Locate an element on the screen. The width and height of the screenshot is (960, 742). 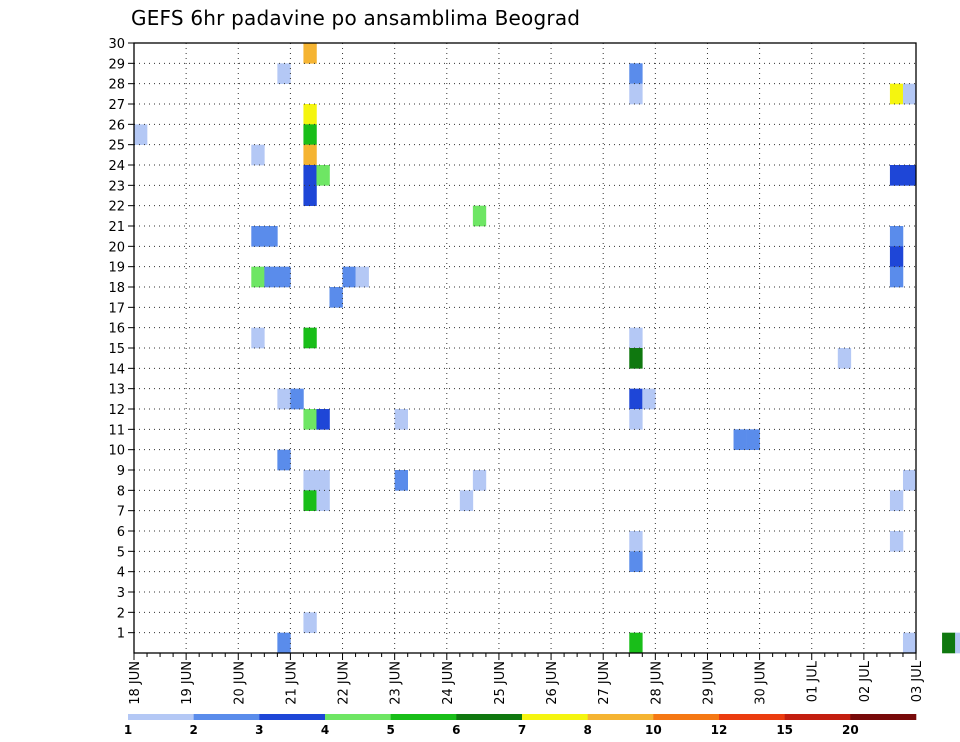
colorbar-label: 3 is located at coordinates (259, 730).